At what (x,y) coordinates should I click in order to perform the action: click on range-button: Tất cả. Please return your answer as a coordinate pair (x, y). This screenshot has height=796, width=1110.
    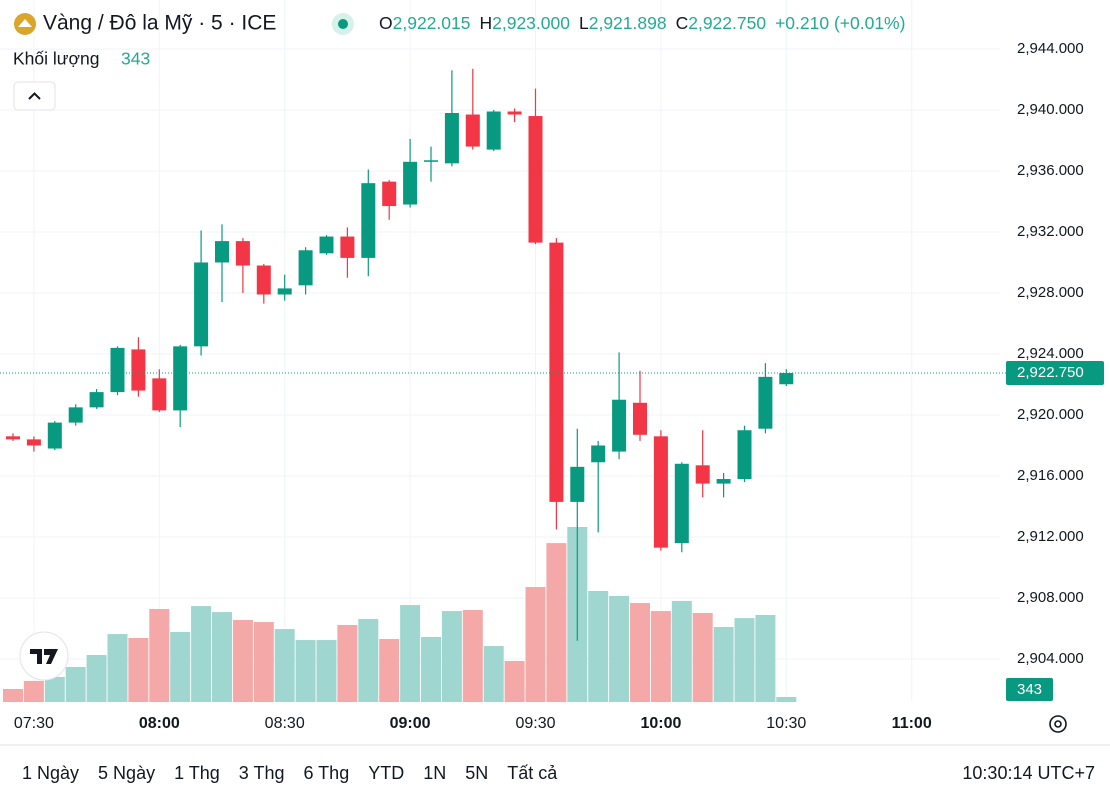
    Looking at the image, I should click on (532, 773).